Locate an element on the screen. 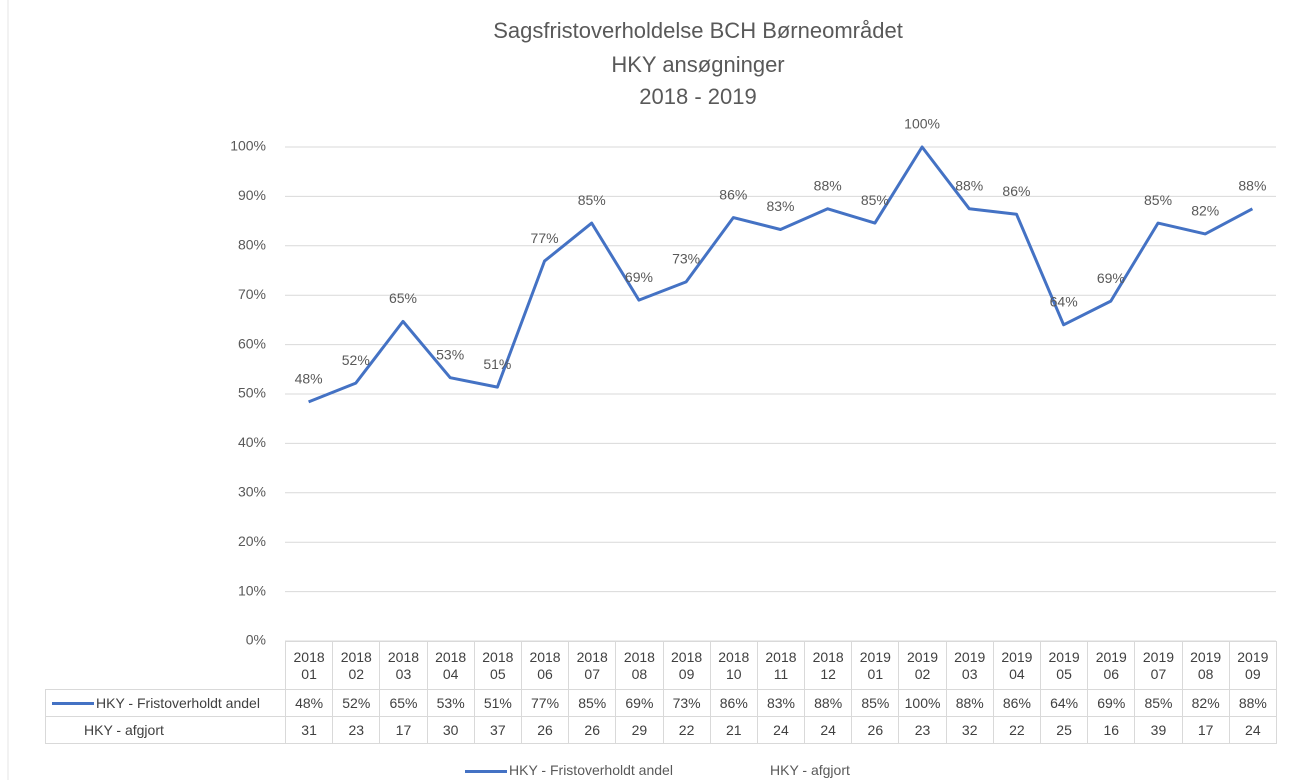 This screenshot has height=780, width=1300. data-label: 100% is located at coordinates (922, 124).